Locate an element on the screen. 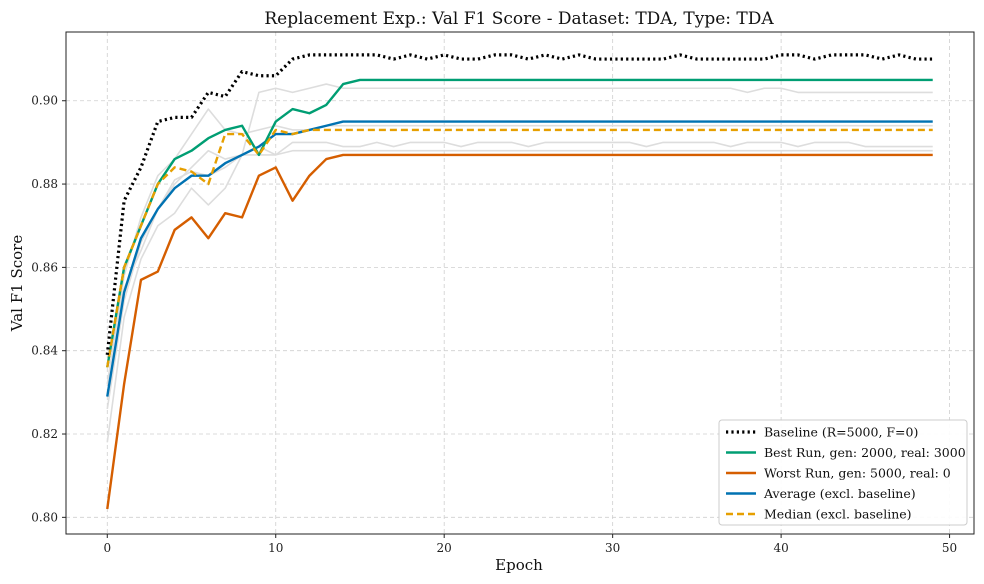  y-tick-label: 0.80 is located at coordinates (44, 517).